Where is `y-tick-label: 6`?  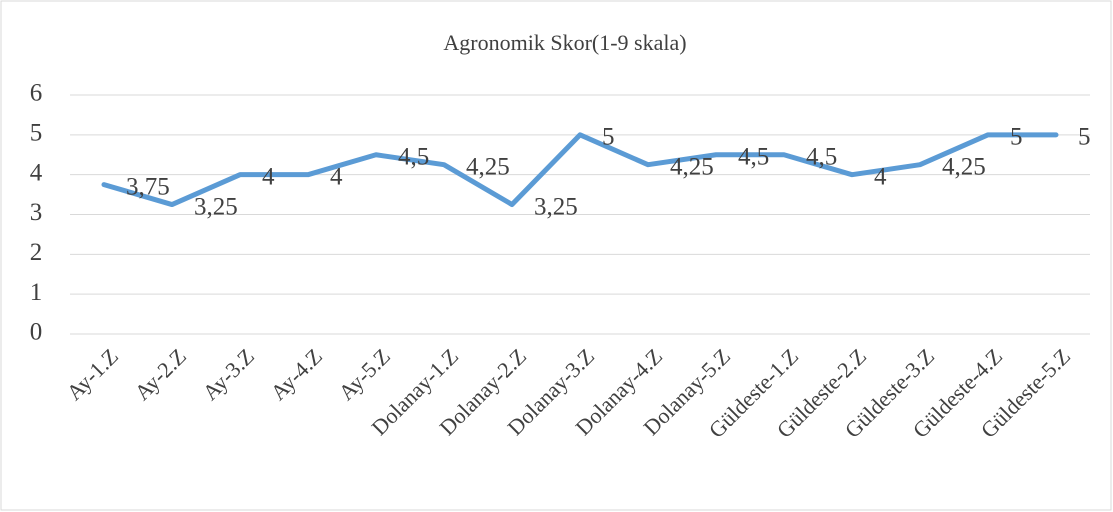 y-tick-label: 6 is located at coordinates (36, 93).